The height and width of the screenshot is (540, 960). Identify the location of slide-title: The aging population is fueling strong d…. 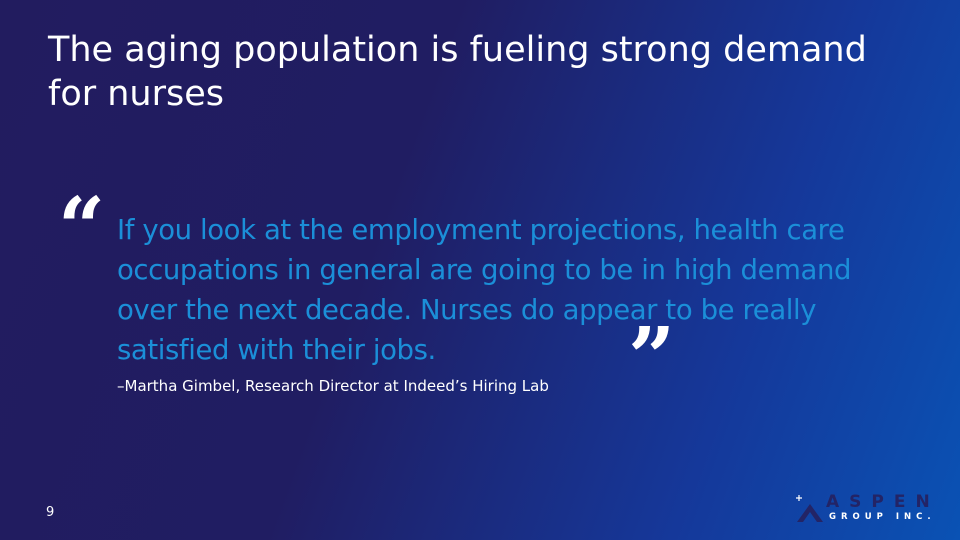
(457, 72).